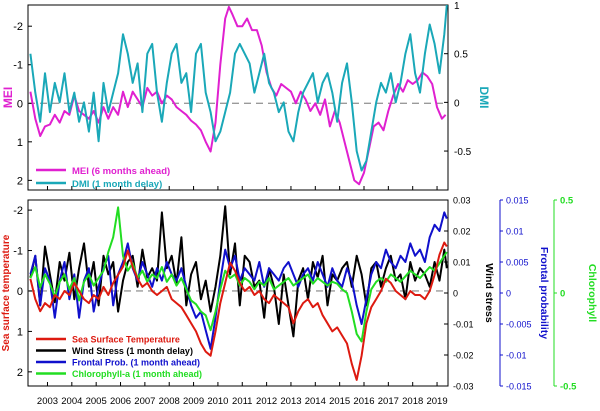  I want to click on wind-tick-label: -0.02, so click(463, 356).